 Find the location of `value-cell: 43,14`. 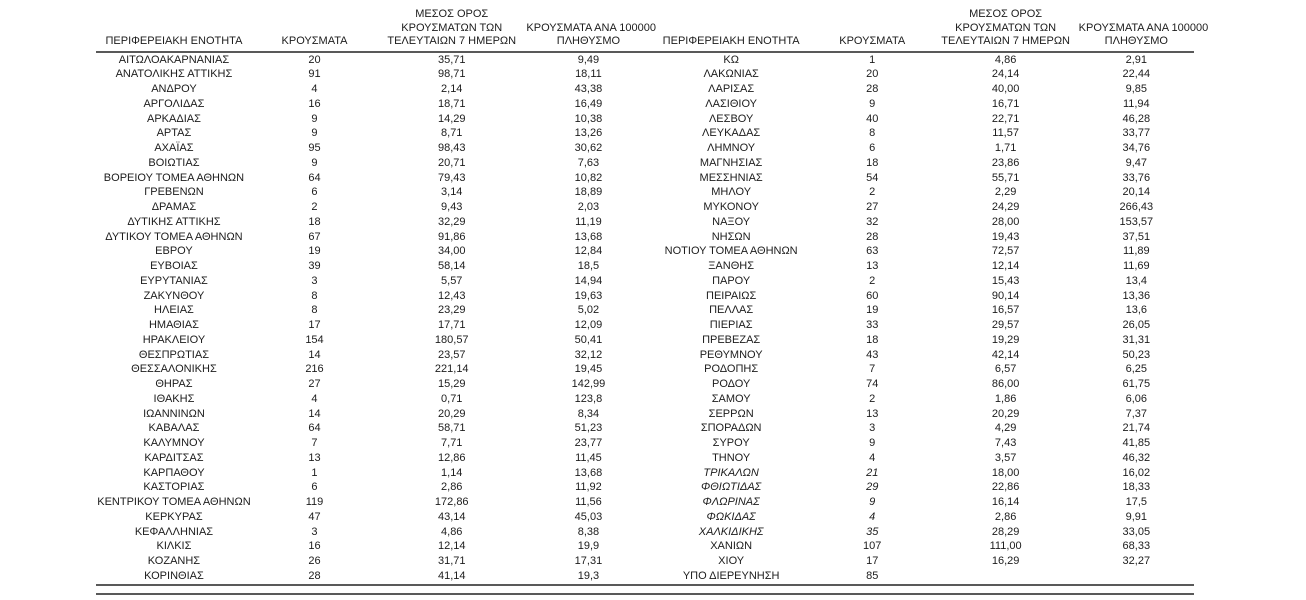

value-cell: 43,14 is located at coordinates (451, 516).